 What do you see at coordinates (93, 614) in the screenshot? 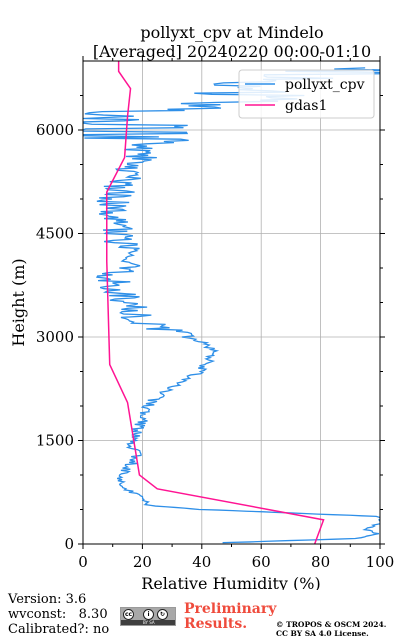
I see `wvconst-value: 8.30` at bounding box center [93, 614].